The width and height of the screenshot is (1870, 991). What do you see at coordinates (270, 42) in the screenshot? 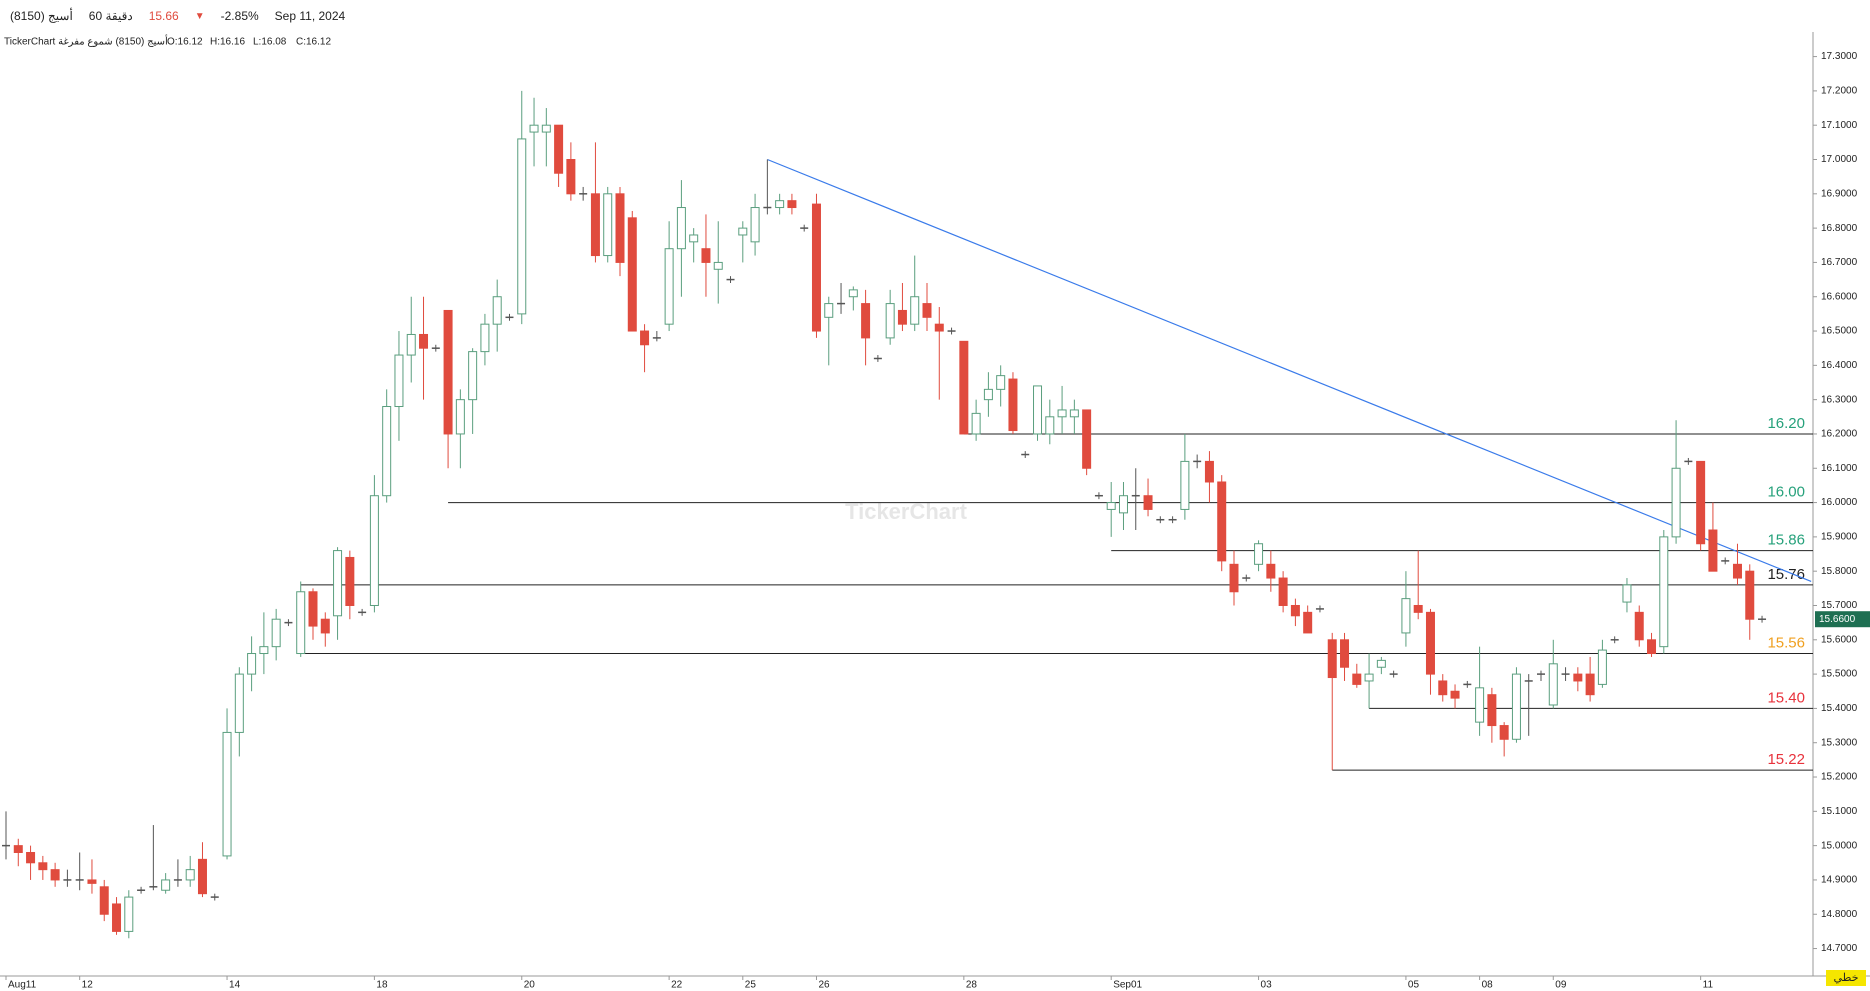
I see `legend-low: L:16.08` at bounding box center [270, 42].